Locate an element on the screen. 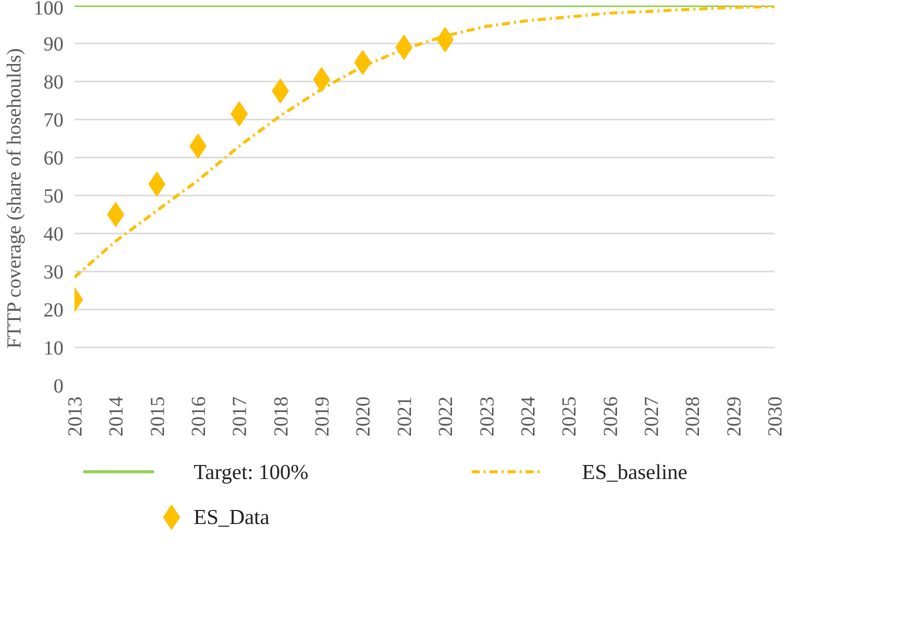  x-tick-label: 2030 is located at coordinates (775, 416).